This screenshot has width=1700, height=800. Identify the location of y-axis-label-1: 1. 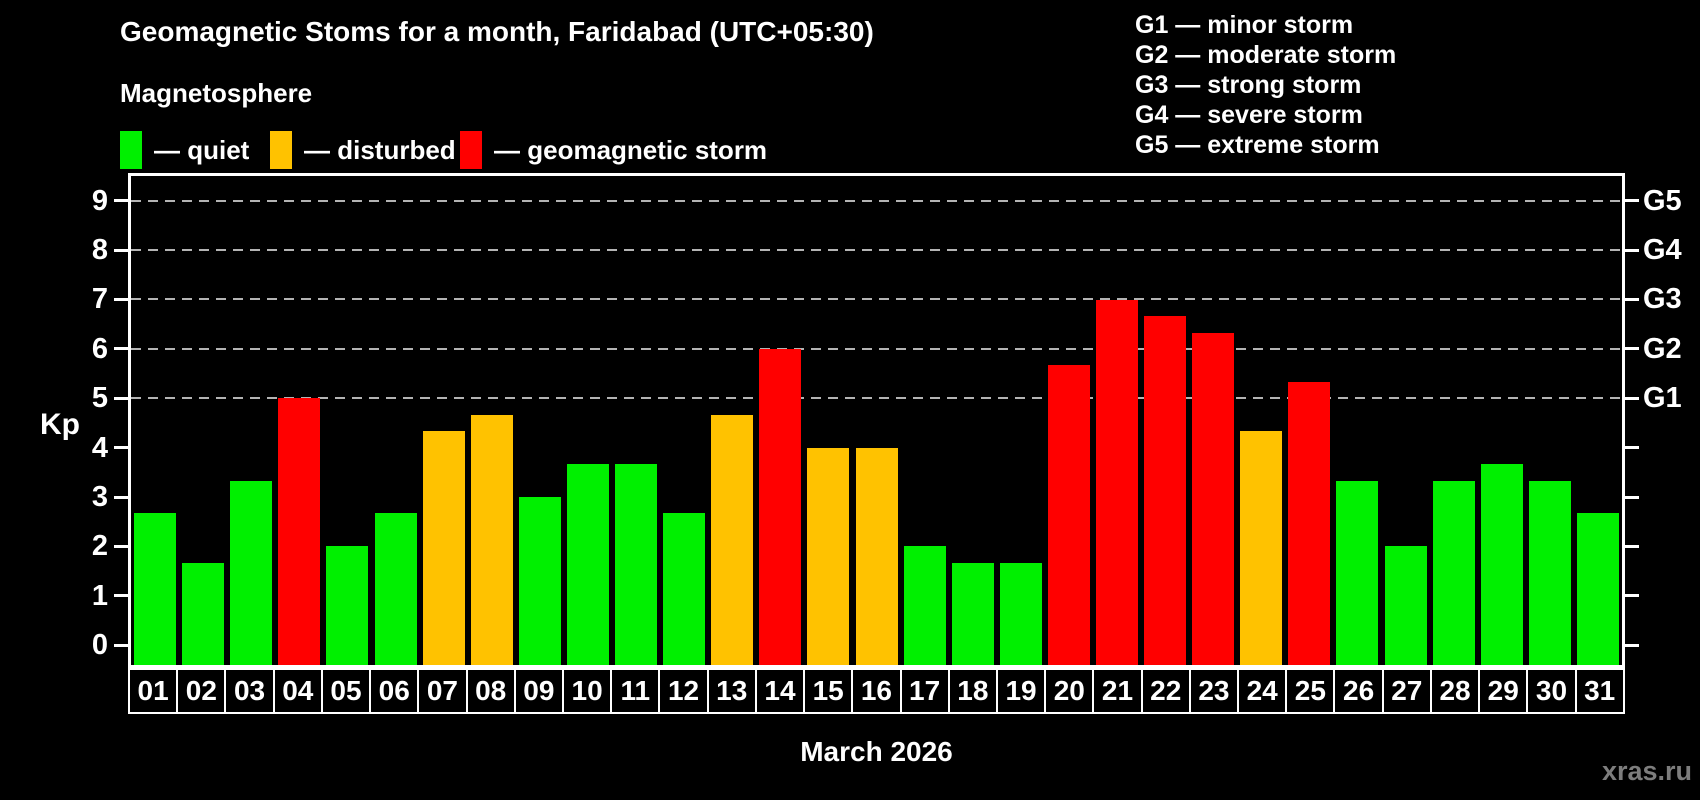
(99, 595).